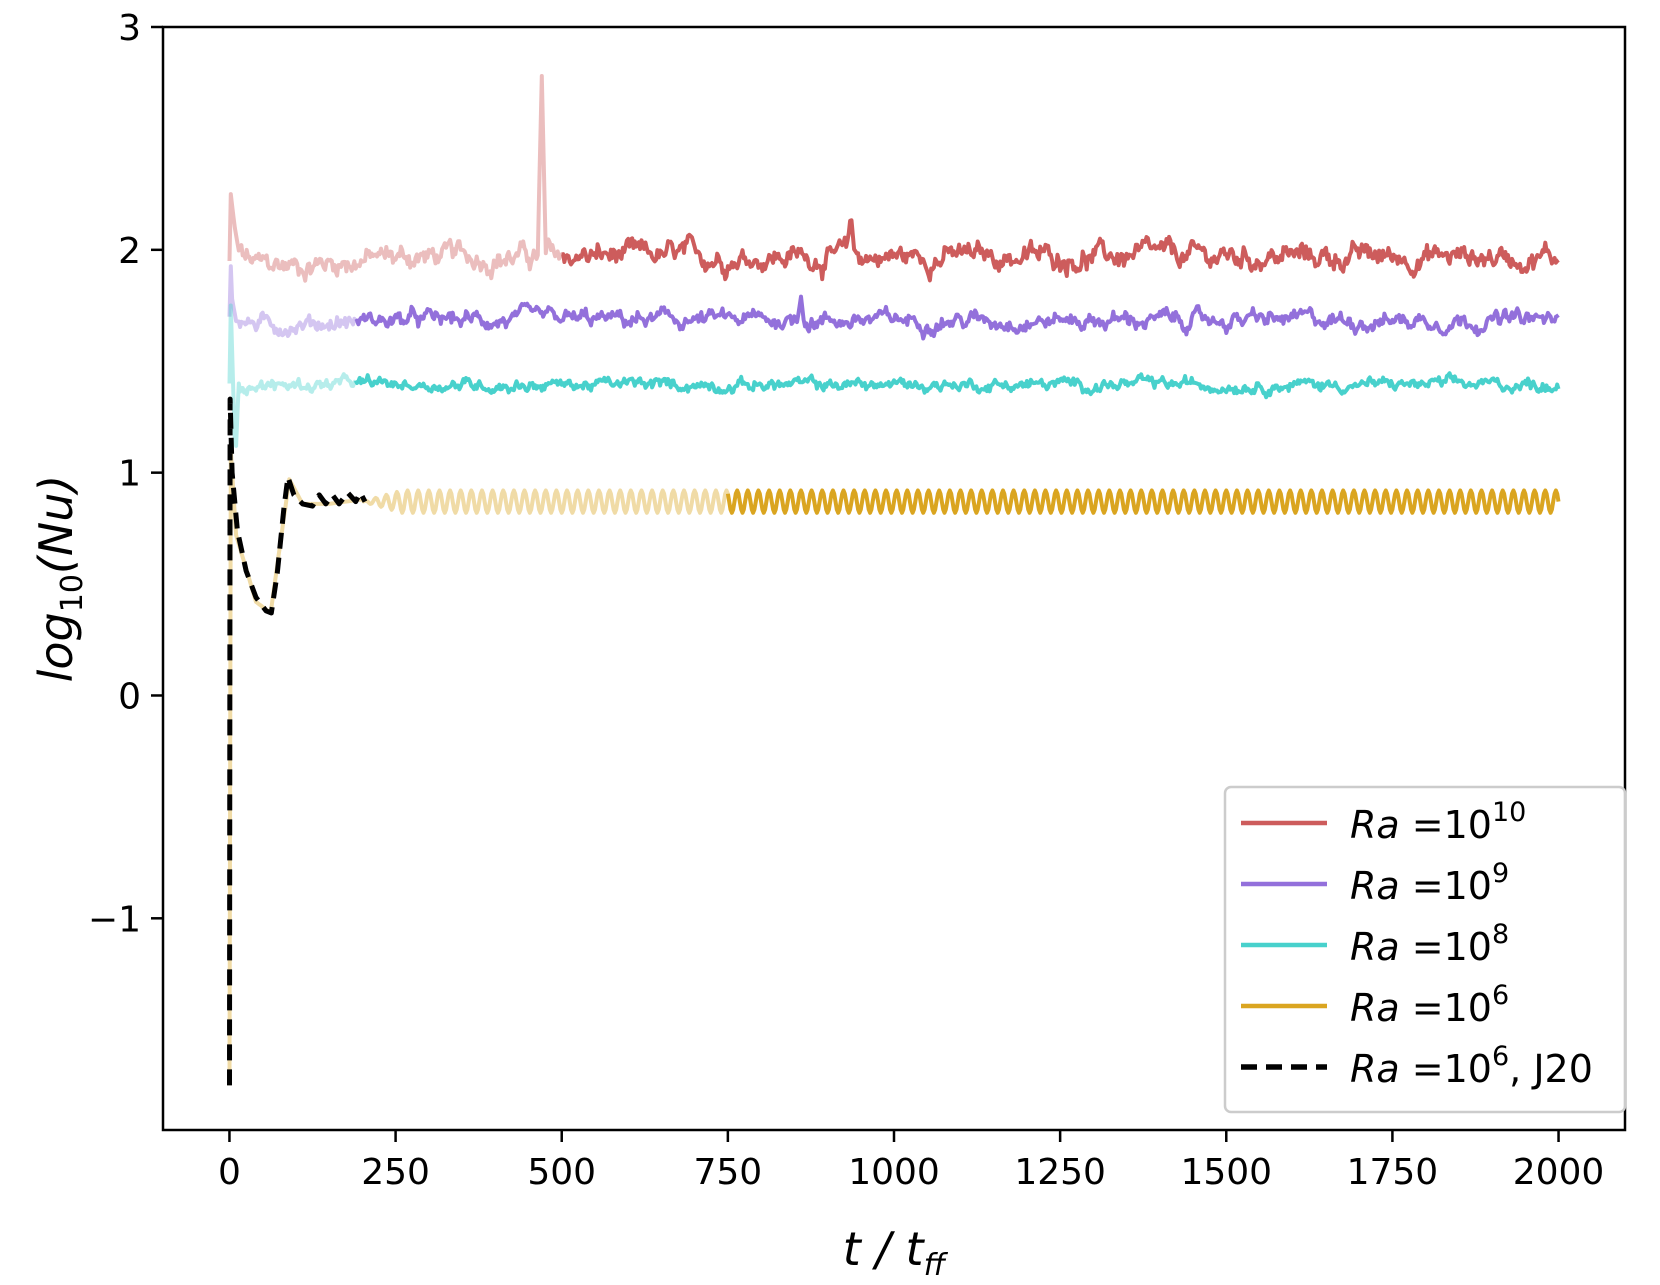  Describe the element at coordinates (72, 593) in the screenshot. I see `y-axis-label-sub: 10` at that location.